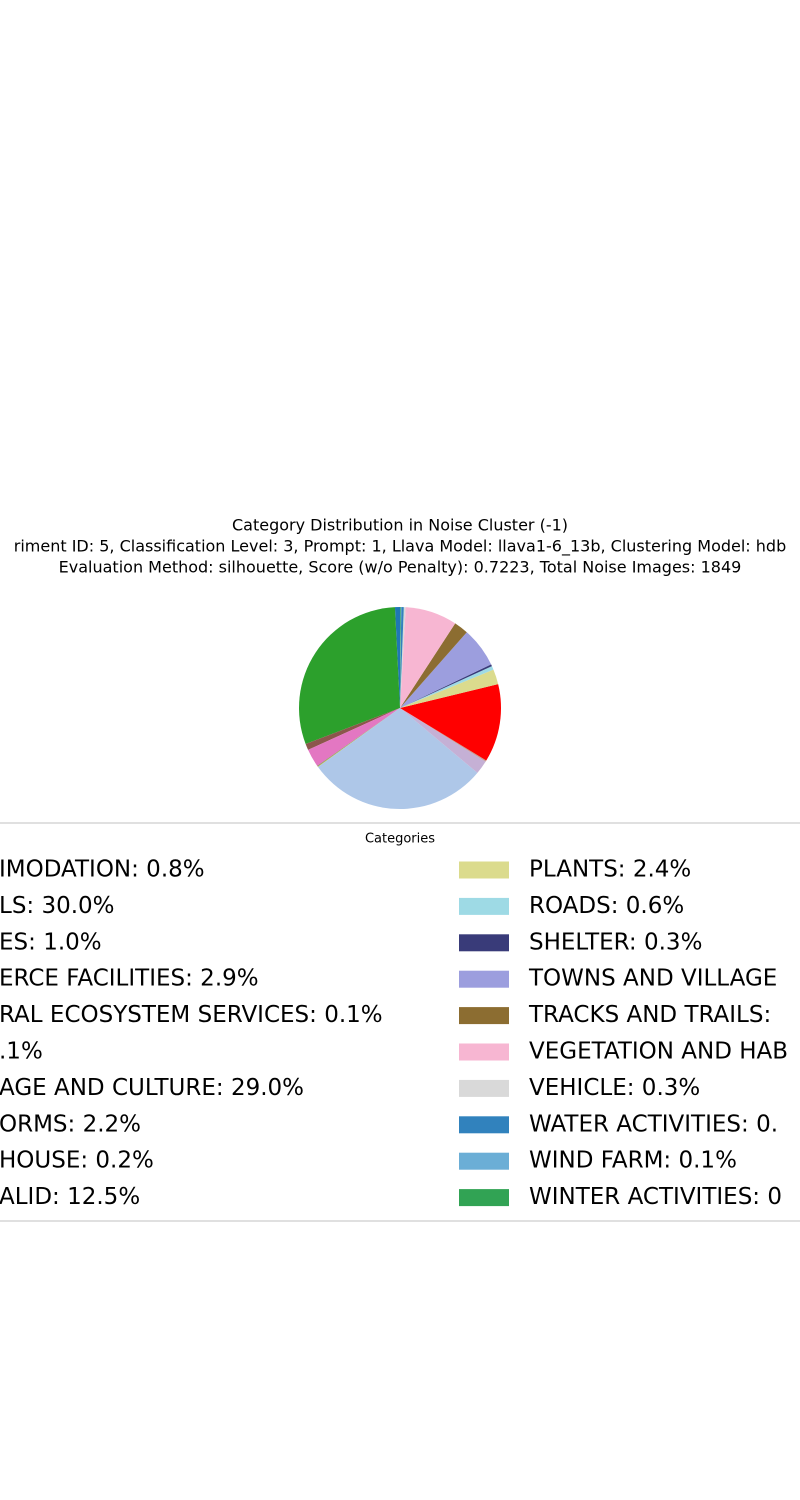 The height and width of the screenshot is (1500, 800). What do you see at coordinates (658, 1052) in the screenshot?
I see `legend-label: VEGETATION AND HAB` at bounding box center [658, 1052].